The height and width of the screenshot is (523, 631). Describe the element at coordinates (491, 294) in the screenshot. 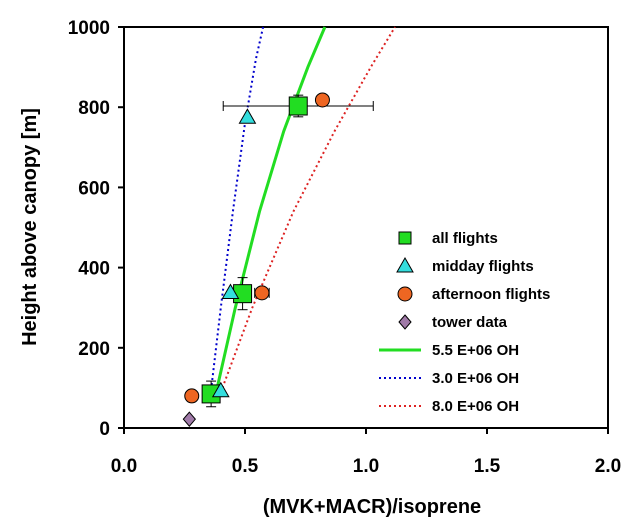

I see `legend-label-afternoon-flights: afternoon flights` at that location.